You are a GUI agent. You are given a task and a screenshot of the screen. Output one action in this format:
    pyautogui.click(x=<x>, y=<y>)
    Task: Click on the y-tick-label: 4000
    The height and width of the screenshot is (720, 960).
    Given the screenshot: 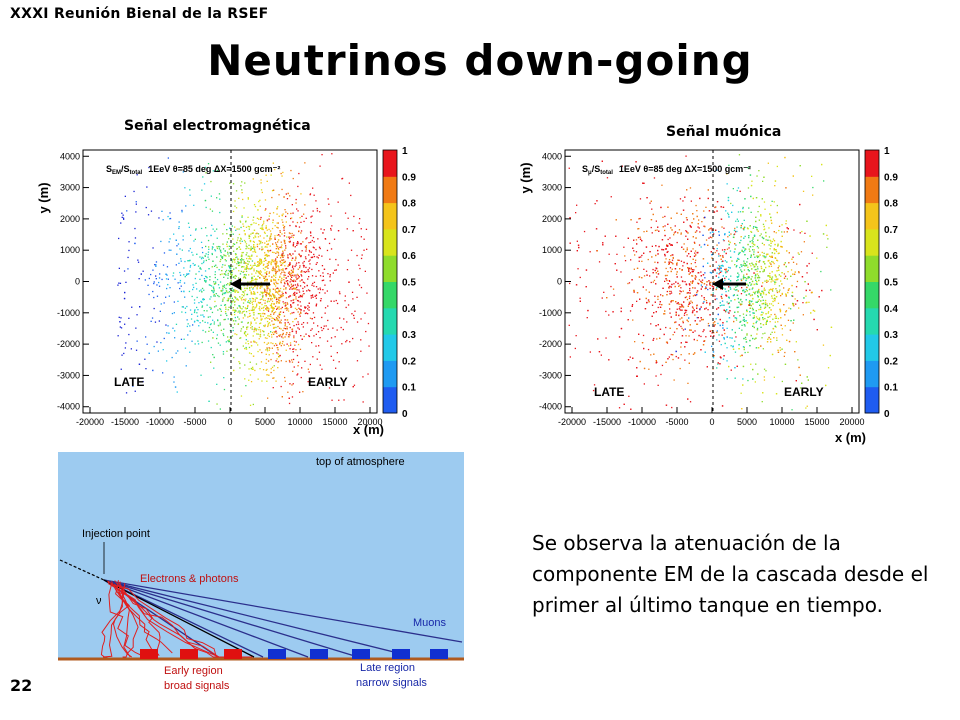 What is the action you would take?
    pyautogui.click(x=70, y=156)
    